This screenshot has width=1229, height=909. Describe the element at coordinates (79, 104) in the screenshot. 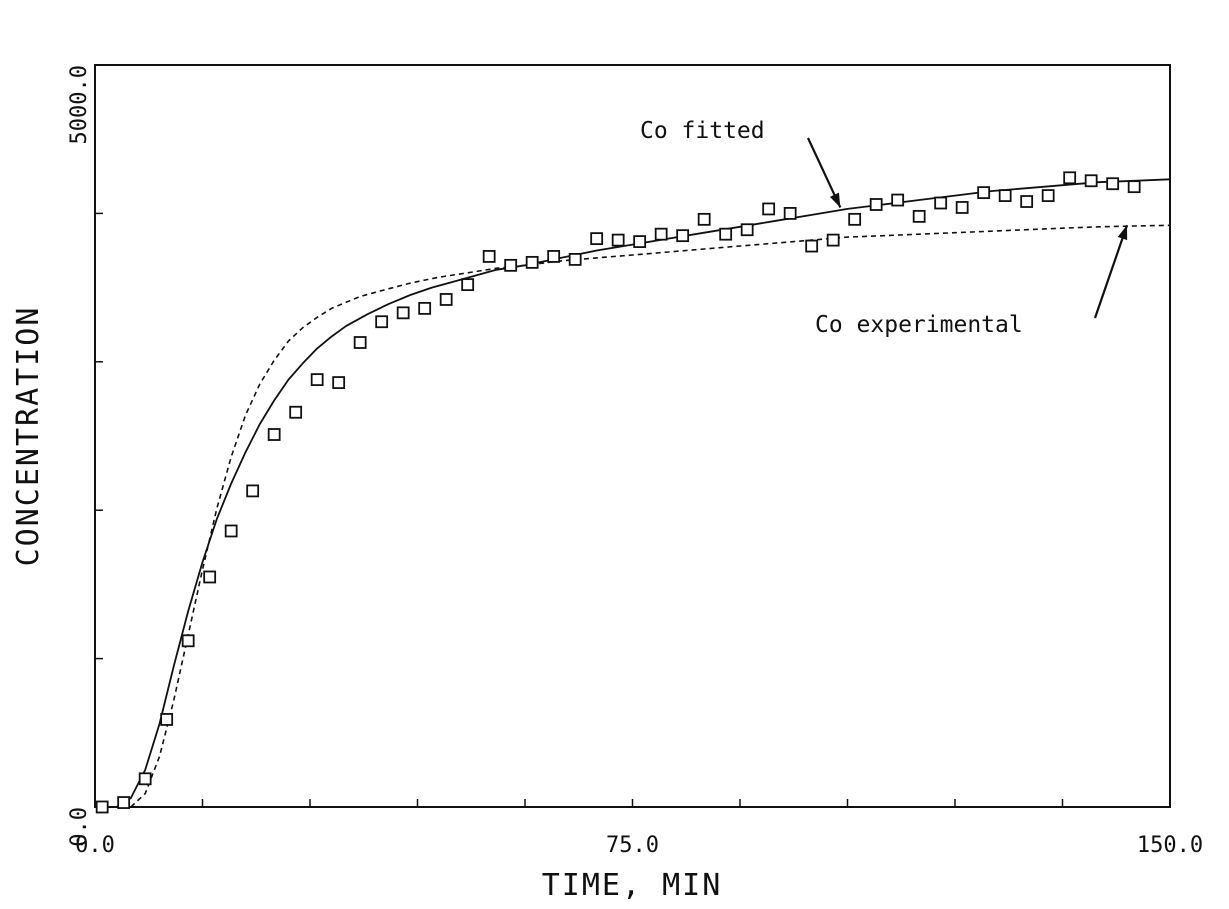

I see `y-tick-label: 5000.0` at that location.